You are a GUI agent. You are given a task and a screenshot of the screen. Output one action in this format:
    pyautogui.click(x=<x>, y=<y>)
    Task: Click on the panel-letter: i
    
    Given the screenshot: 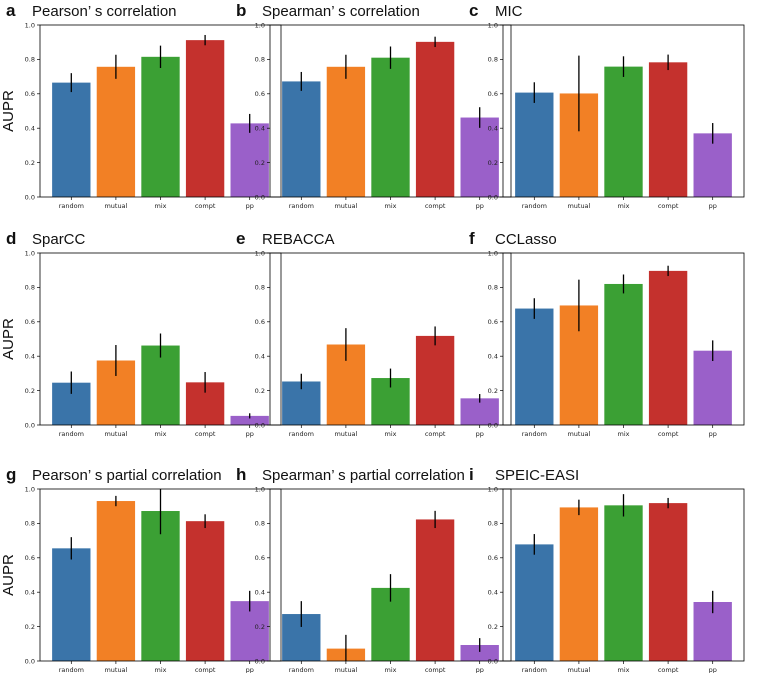 What is the action you would take?
    pyautogui.click(x=471, y=474)
    